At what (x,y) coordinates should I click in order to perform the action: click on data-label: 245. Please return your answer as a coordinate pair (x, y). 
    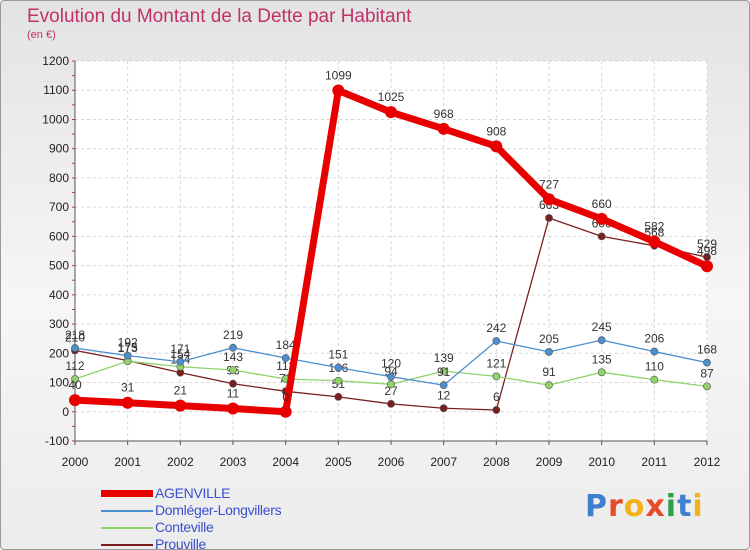
    Looking at the image, I should click on (602, 327).